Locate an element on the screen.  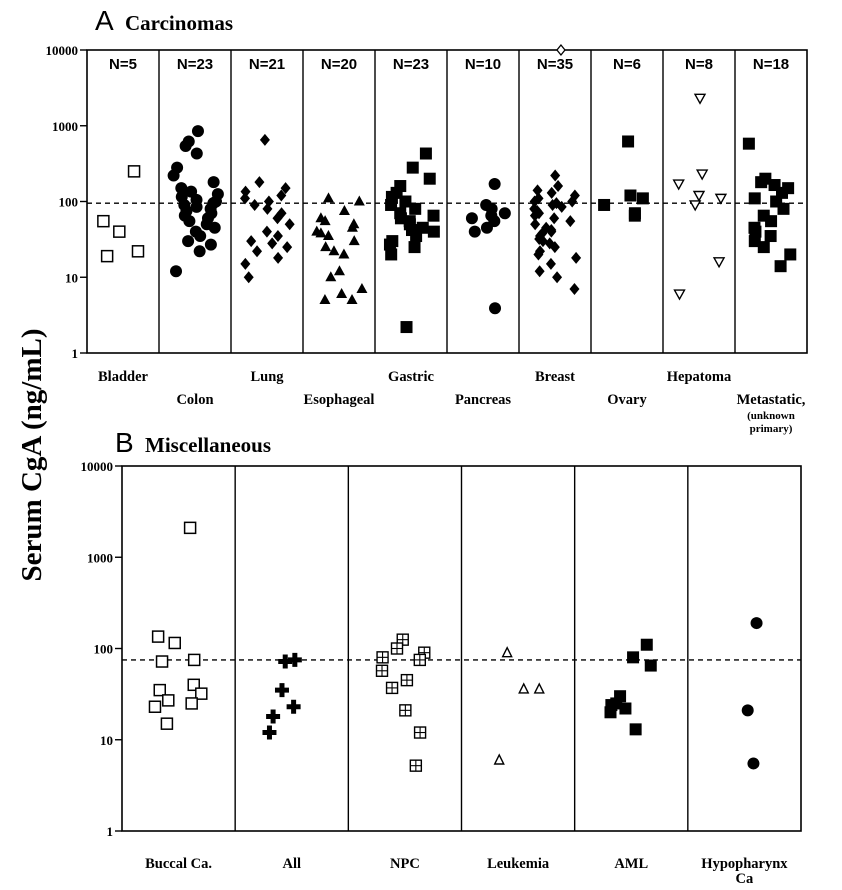
points-lung is located at coordinates (267, 208).